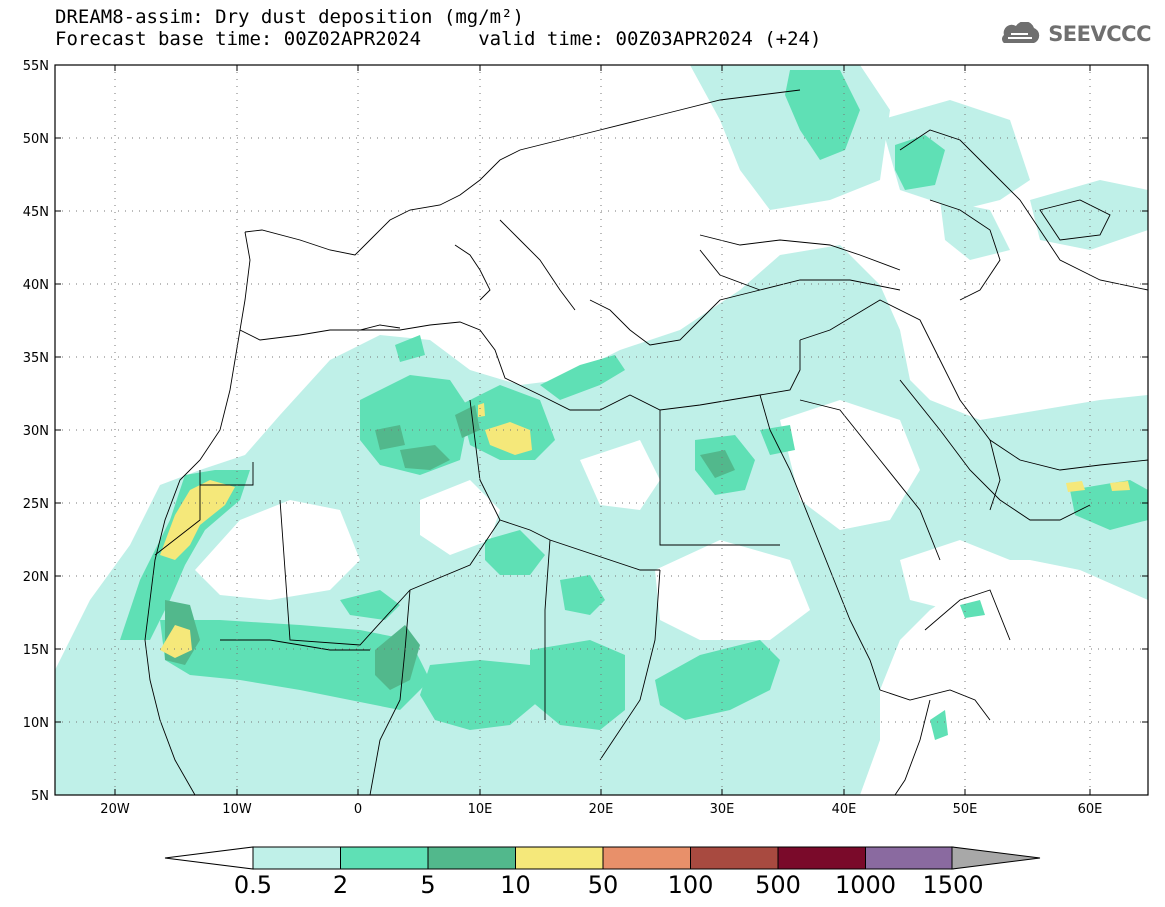 The image size is (1165, 907). What do you see at coordinates (1090, 809) in the screenshot?
I see `lon-tick-label: 60E` at bounding box center [1090, 809].